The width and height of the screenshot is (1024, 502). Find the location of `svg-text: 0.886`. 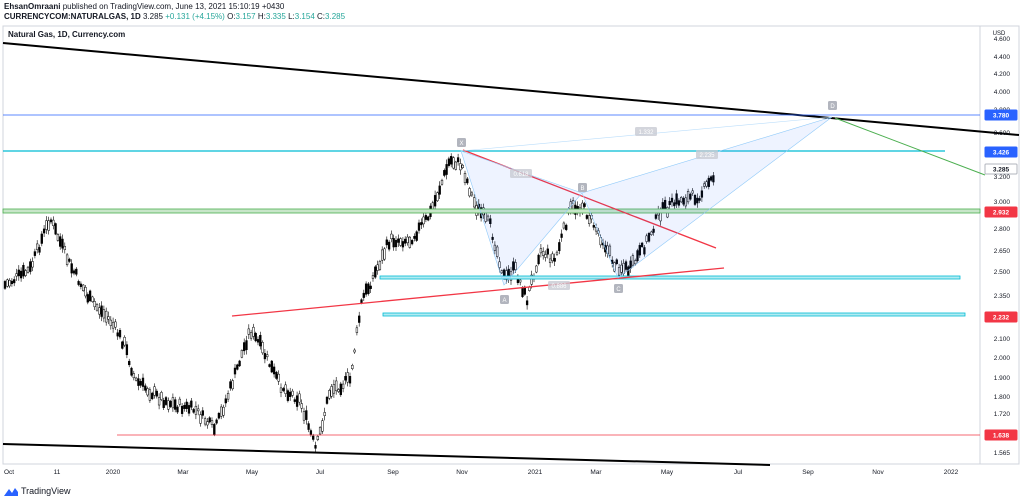

svg-text: 0.886 is located at coordinates (559, 287).